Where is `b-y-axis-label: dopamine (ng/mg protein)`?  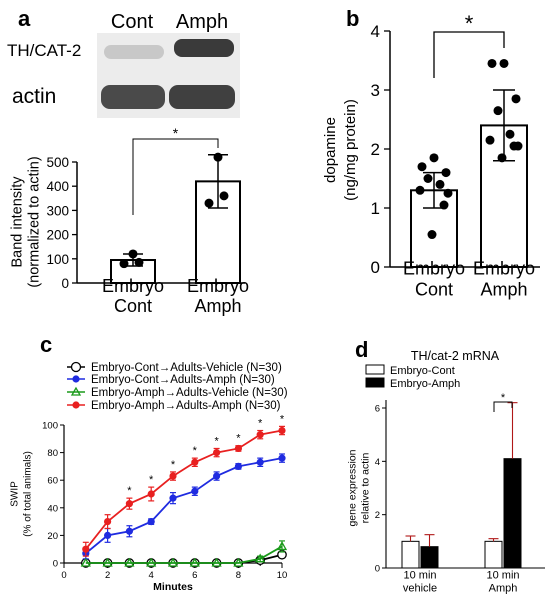
b-y-axis-label: dopamine (ng/mg protein) is located at coordinates (340, 150).